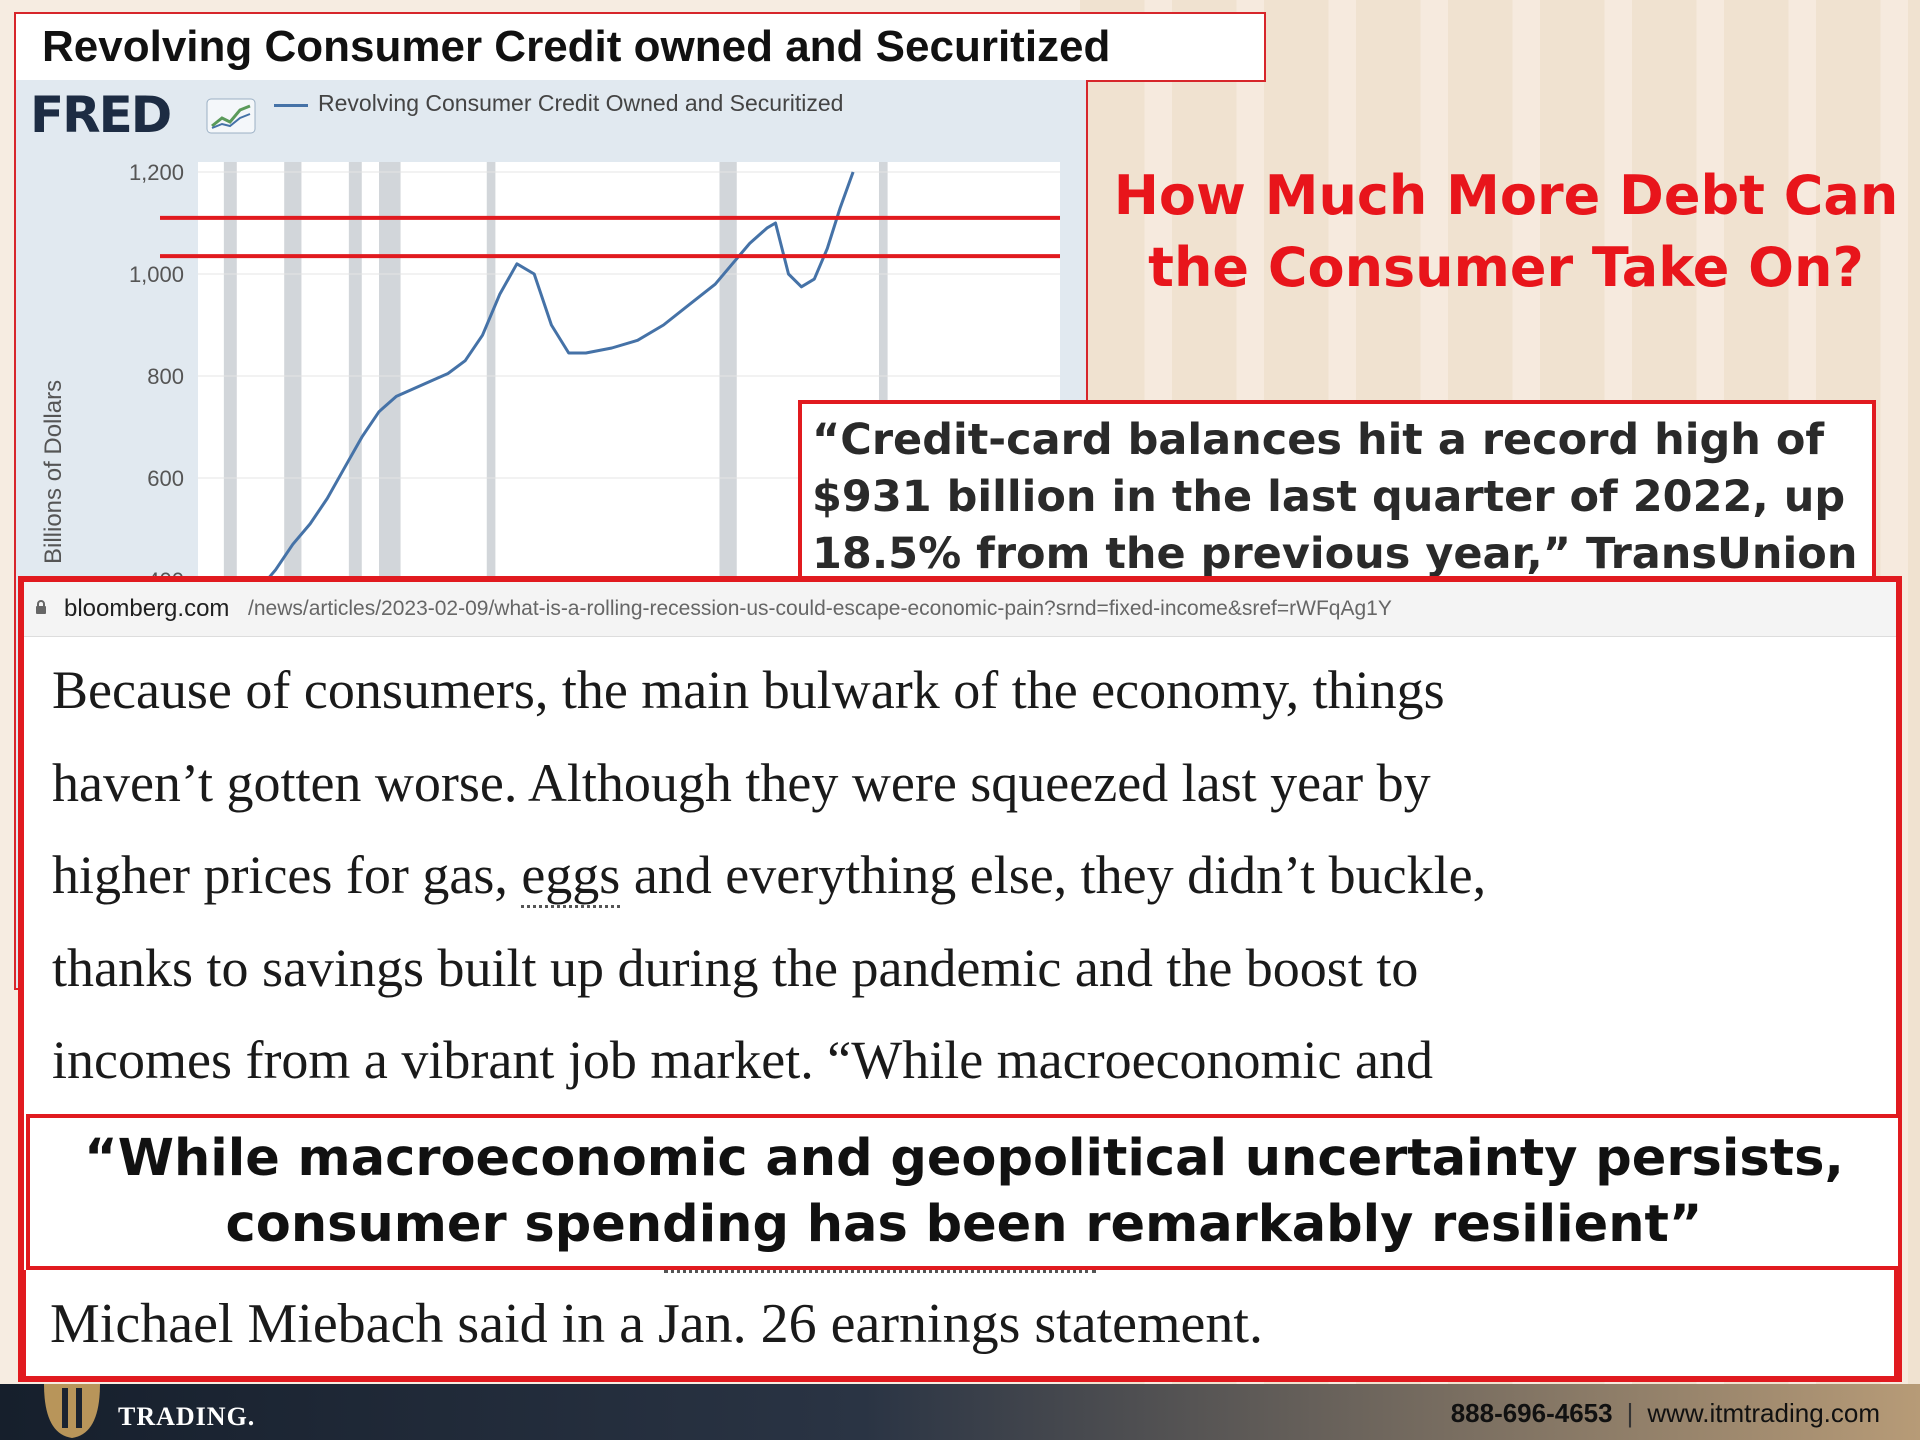  I want to click on headline-line-1: How Much More Debt Can, so click(1506, 195).